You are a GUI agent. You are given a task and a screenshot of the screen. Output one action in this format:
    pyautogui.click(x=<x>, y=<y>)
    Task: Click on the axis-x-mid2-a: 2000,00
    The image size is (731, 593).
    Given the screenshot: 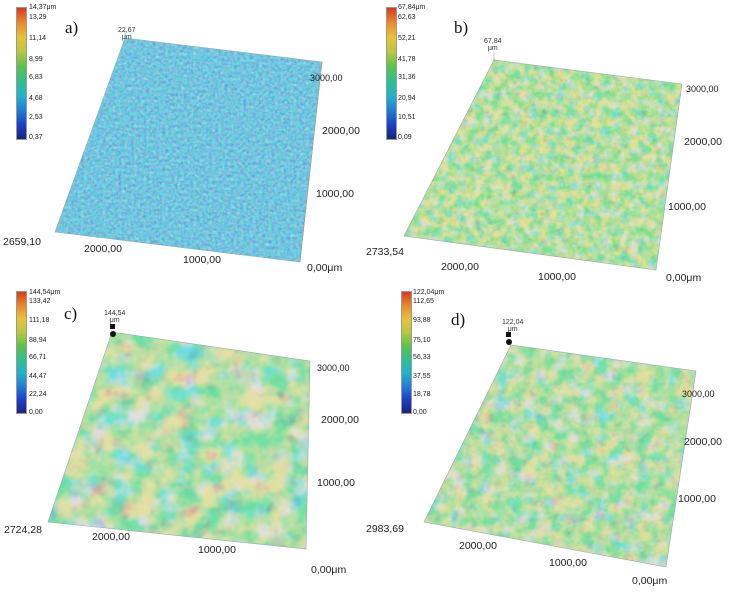 What is the action you would take?
    pyautogui.click(x=103, y=249)
    